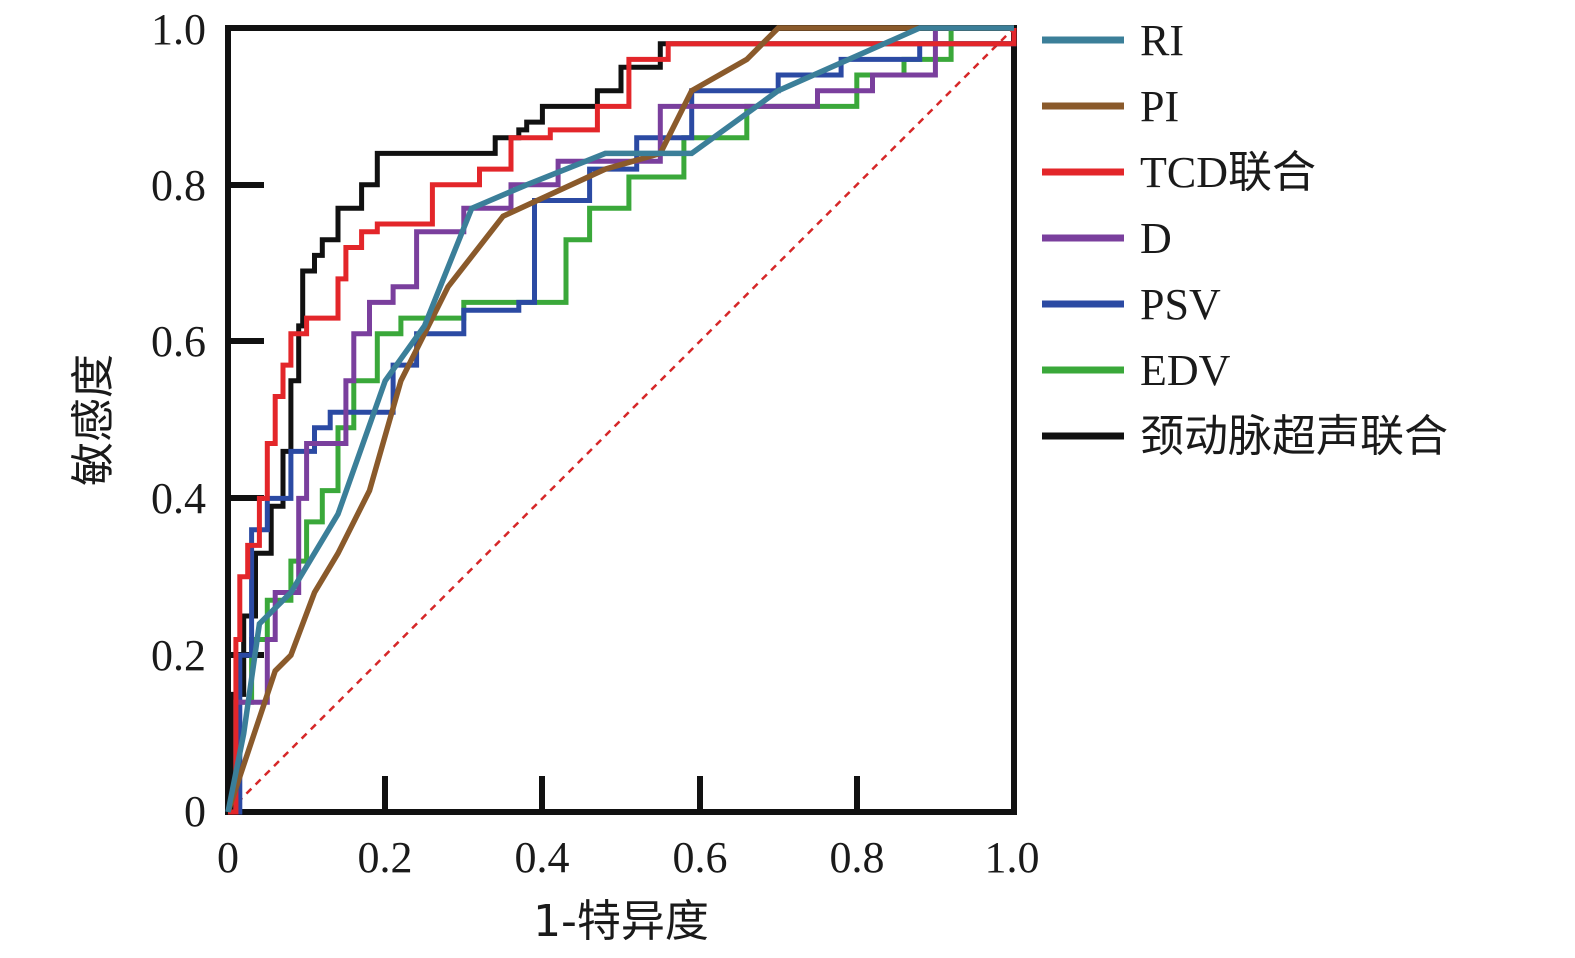 The image size is (1575, 958). What do you see at coordinates (178, 655) in the screenshot?
I see `y-tick-label: 0.2` at bounding box center [178, 655].